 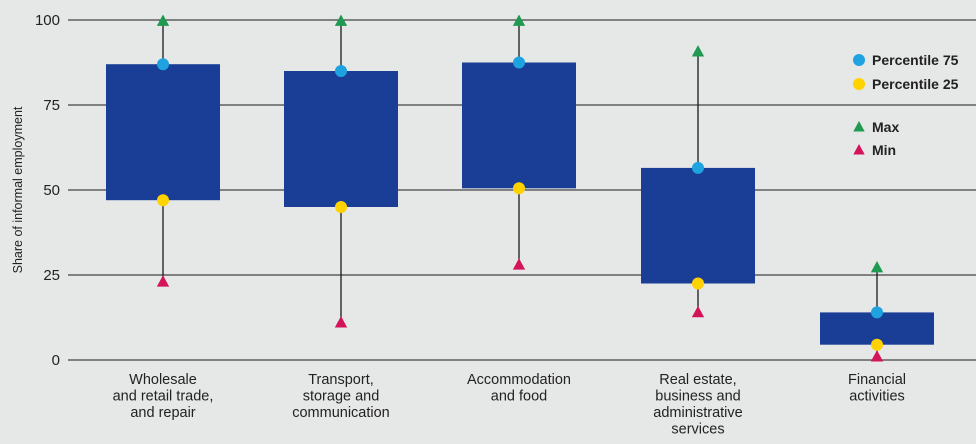 I want to click on category-label-line: and retail trade,, so click(x=163, y=397).